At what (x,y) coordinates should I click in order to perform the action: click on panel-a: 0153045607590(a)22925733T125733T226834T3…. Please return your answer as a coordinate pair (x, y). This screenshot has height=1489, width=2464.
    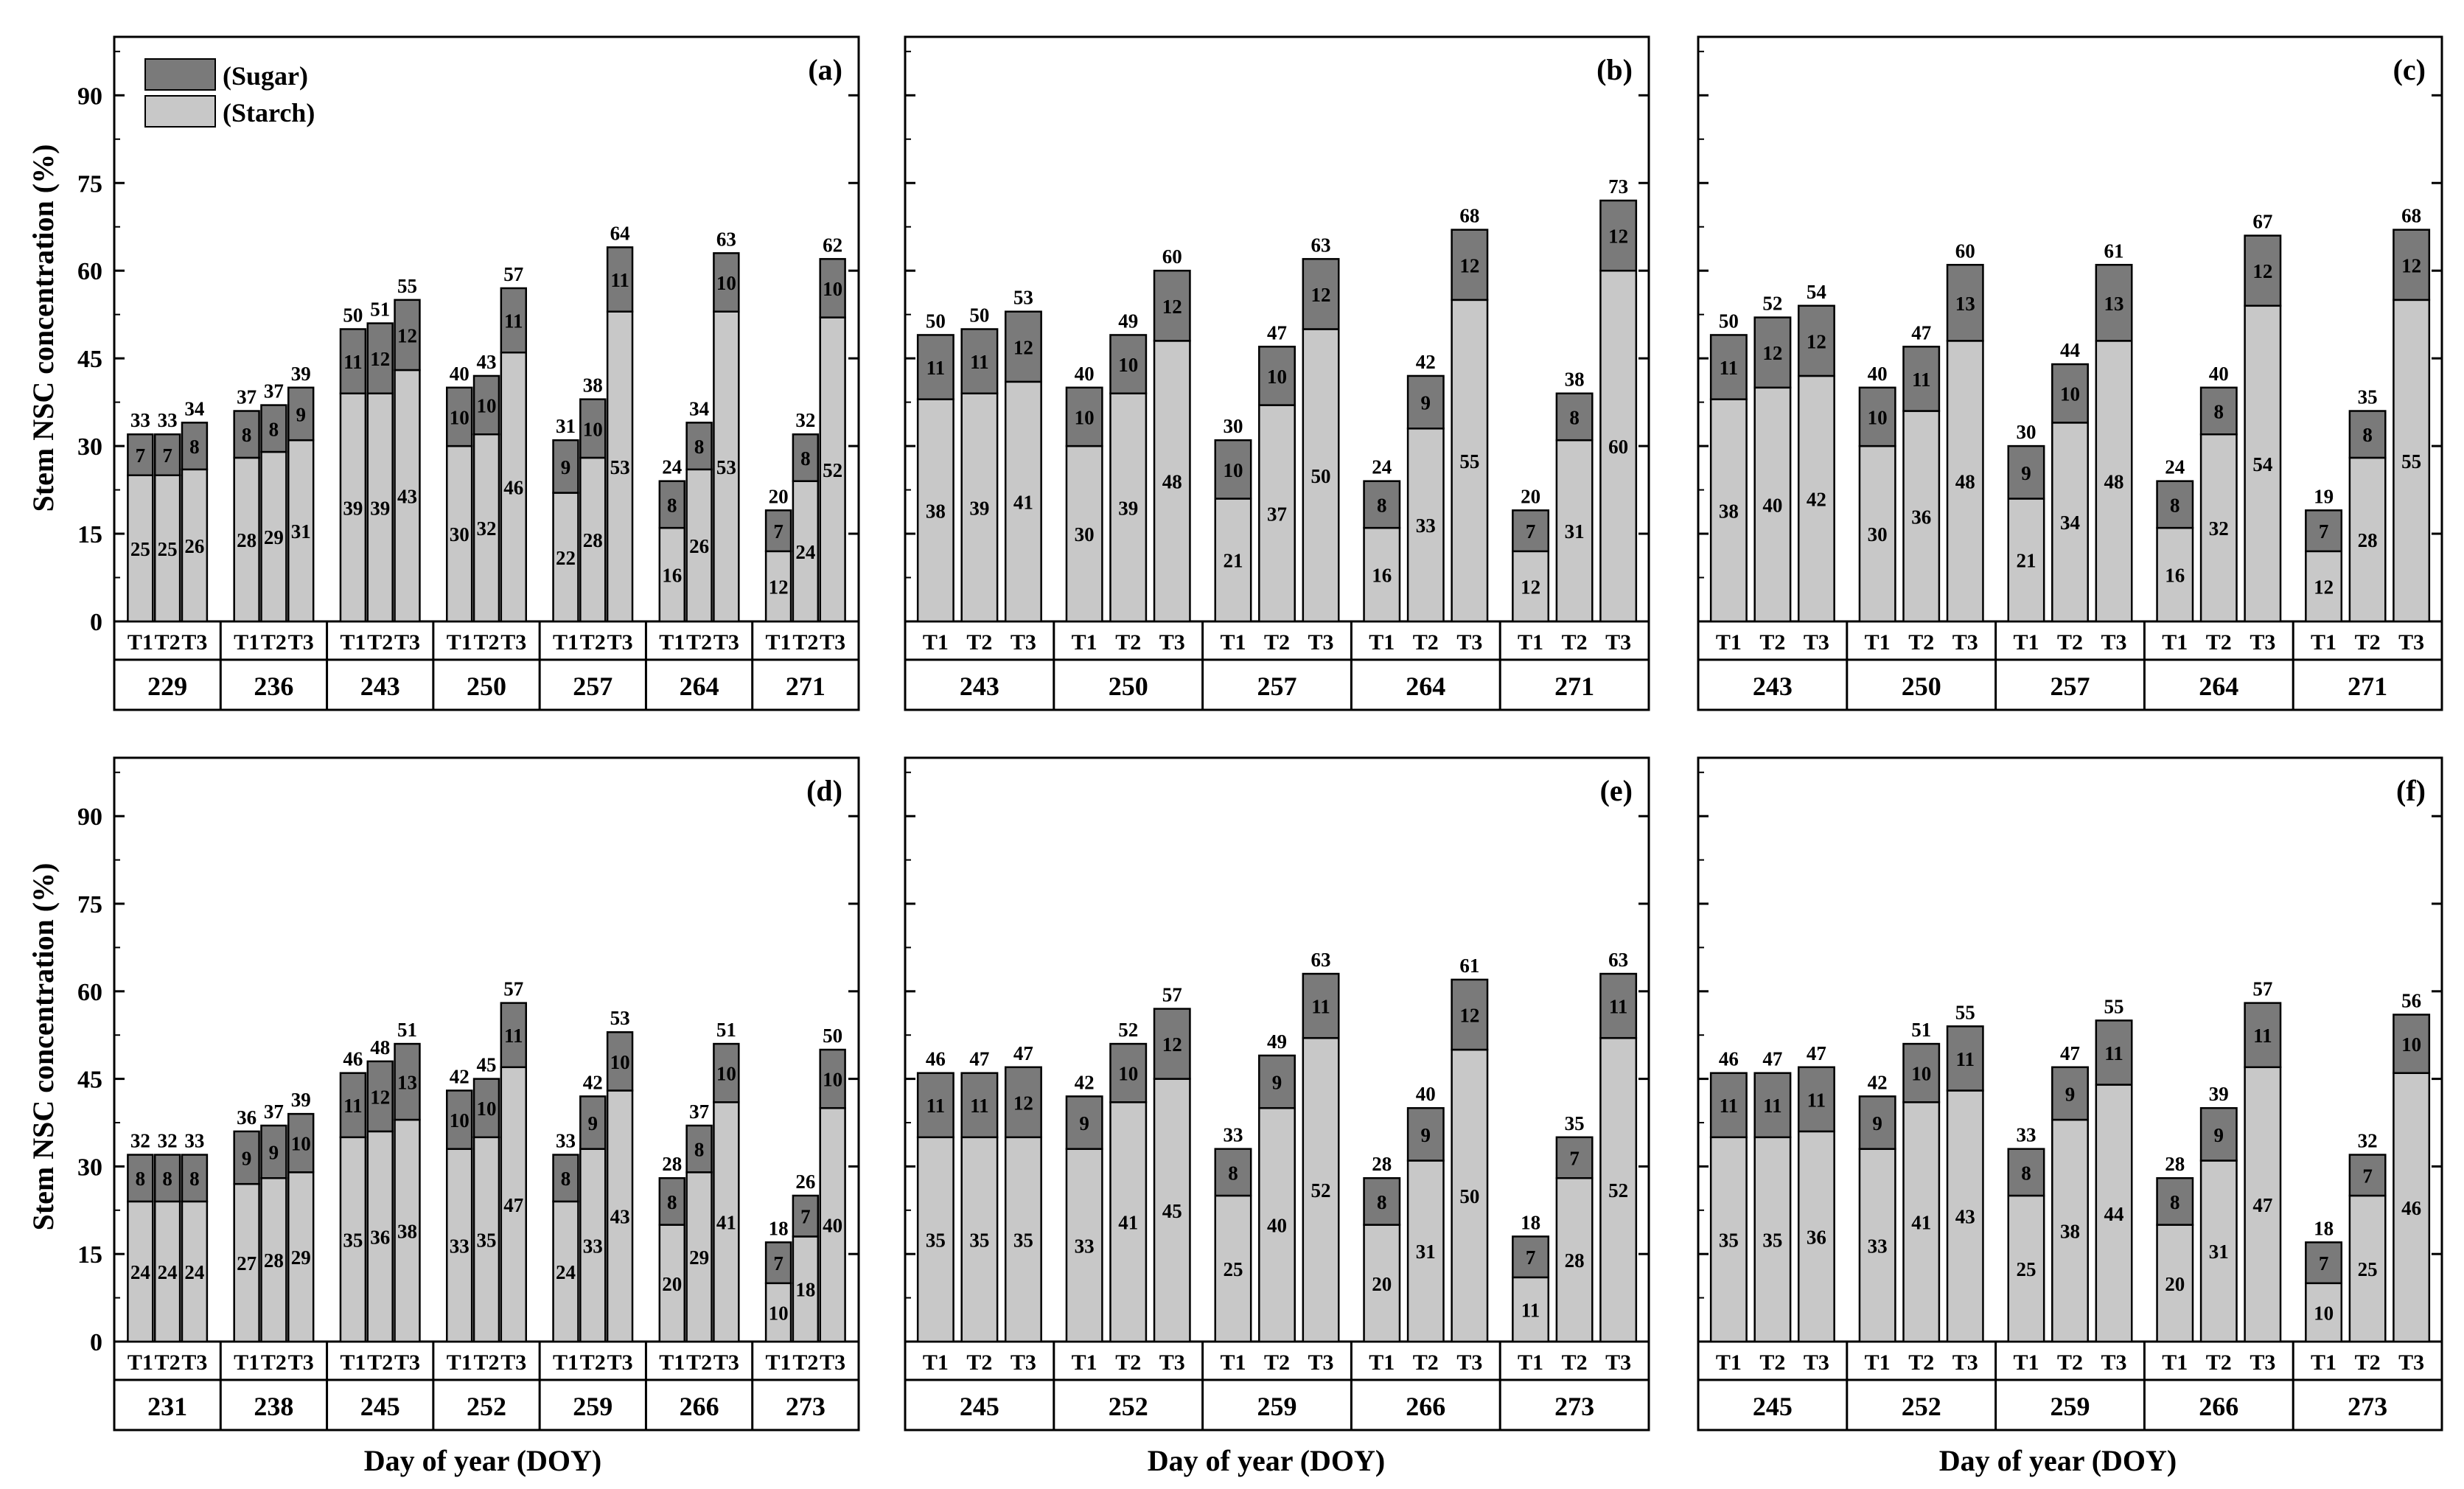
    Looking at the image, I should click on (468, 373).